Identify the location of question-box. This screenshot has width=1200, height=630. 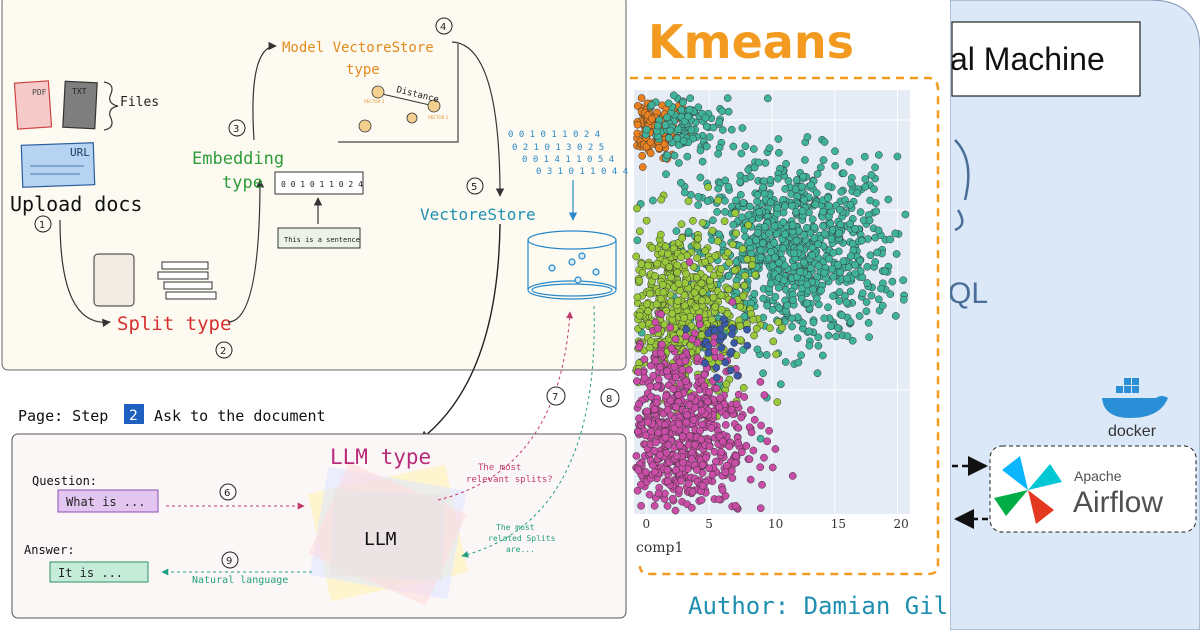
(108, 501).